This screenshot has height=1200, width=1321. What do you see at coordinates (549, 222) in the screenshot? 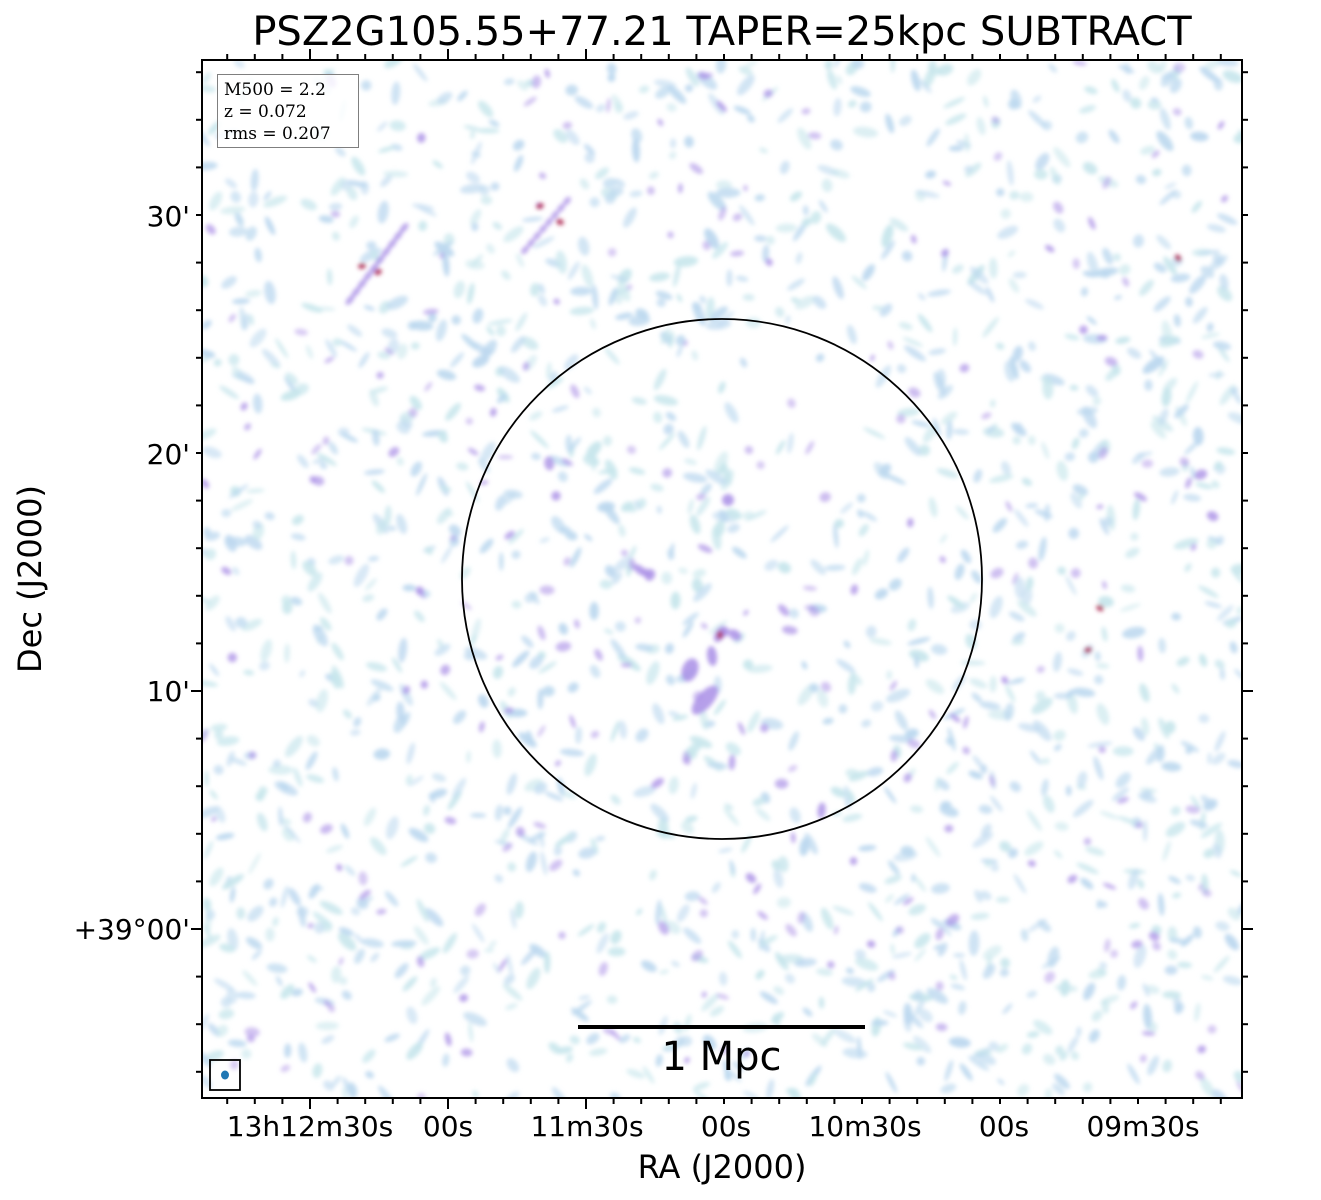
I see `streak-blob` at bounding box center [549, 222].